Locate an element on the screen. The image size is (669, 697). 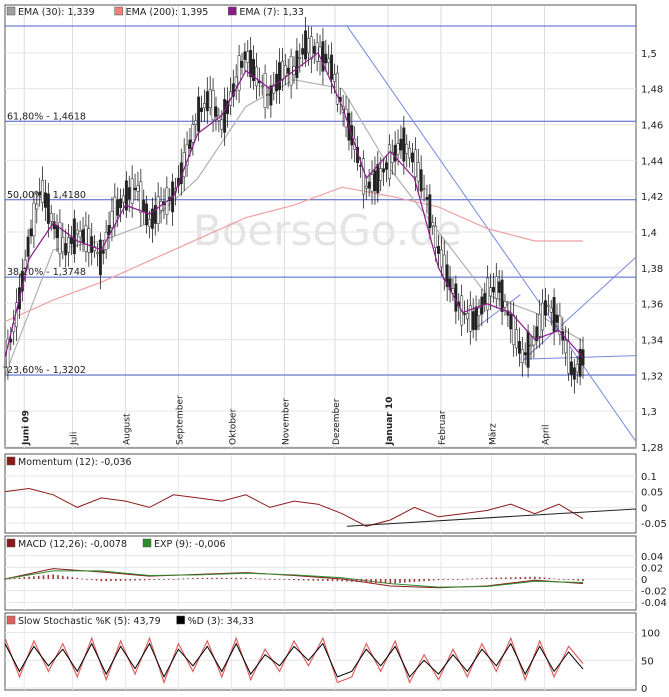
price-tick-label: 1,46 is located at coordinates (652, 126).